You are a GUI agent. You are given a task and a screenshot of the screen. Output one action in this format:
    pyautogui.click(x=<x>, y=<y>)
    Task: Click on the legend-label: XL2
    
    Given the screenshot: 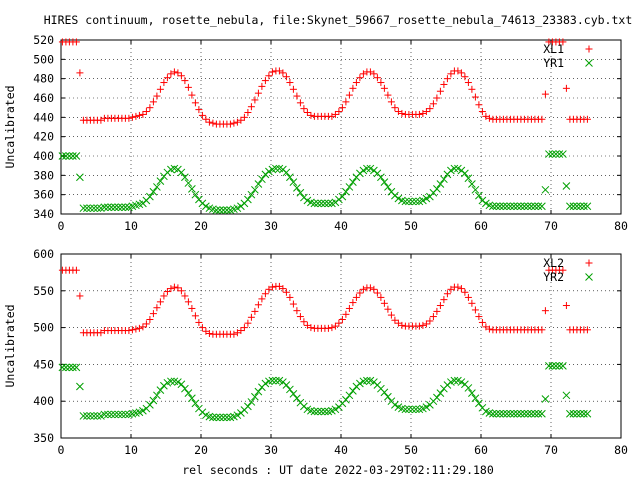 What is the action you would take?
    pyautogui.click(x=553, y=263)
    